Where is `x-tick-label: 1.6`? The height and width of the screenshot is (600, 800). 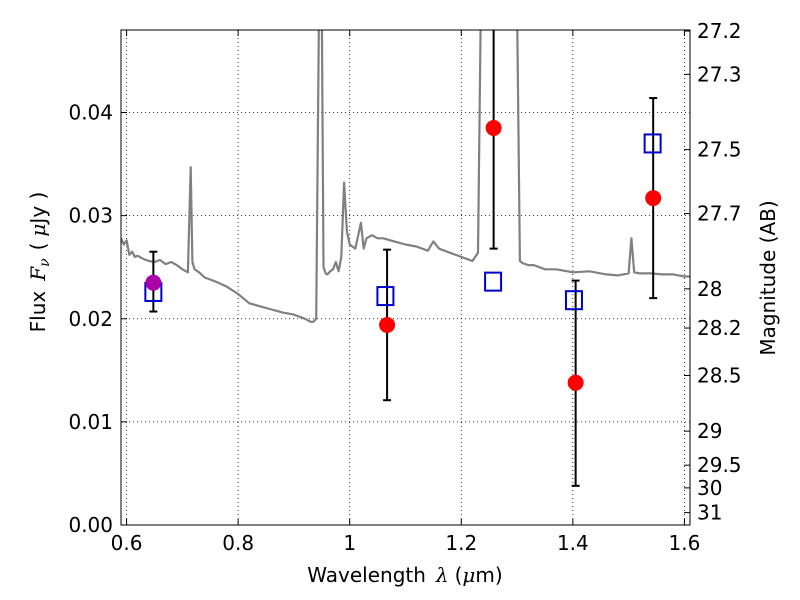 x-tick-label: 1.6 is located at coordinates (685, 543).